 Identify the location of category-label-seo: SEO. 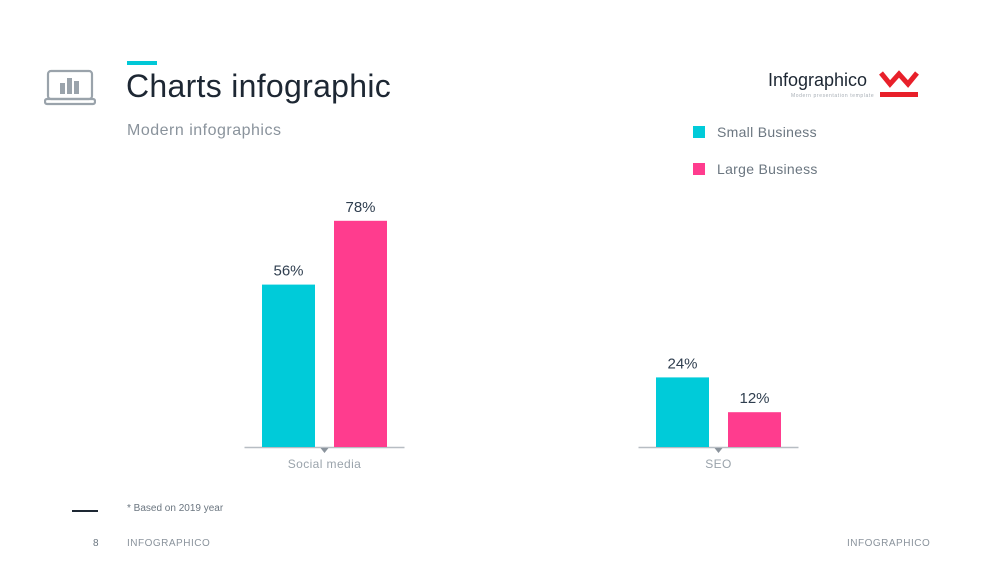
(718, 464).